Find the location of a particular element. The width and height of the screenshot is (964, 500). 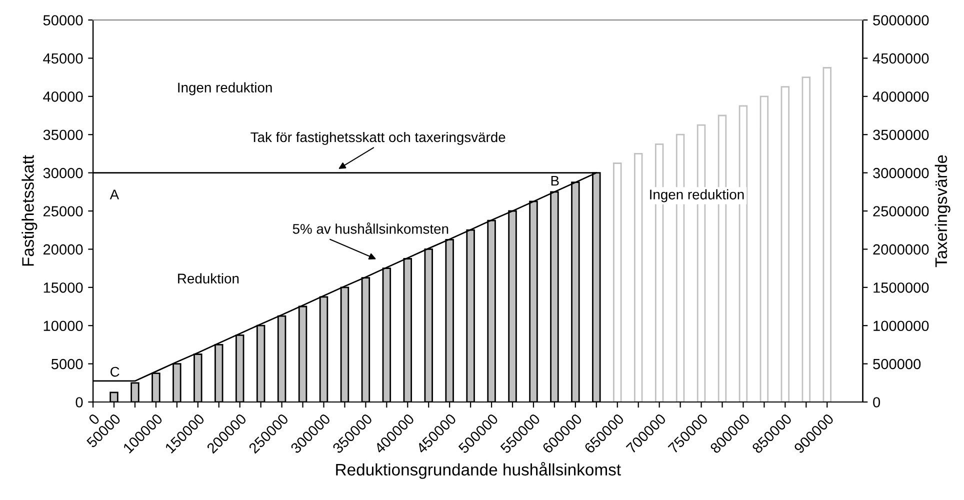

y-tick-label: 25000 is located at coordinates (63, 211).